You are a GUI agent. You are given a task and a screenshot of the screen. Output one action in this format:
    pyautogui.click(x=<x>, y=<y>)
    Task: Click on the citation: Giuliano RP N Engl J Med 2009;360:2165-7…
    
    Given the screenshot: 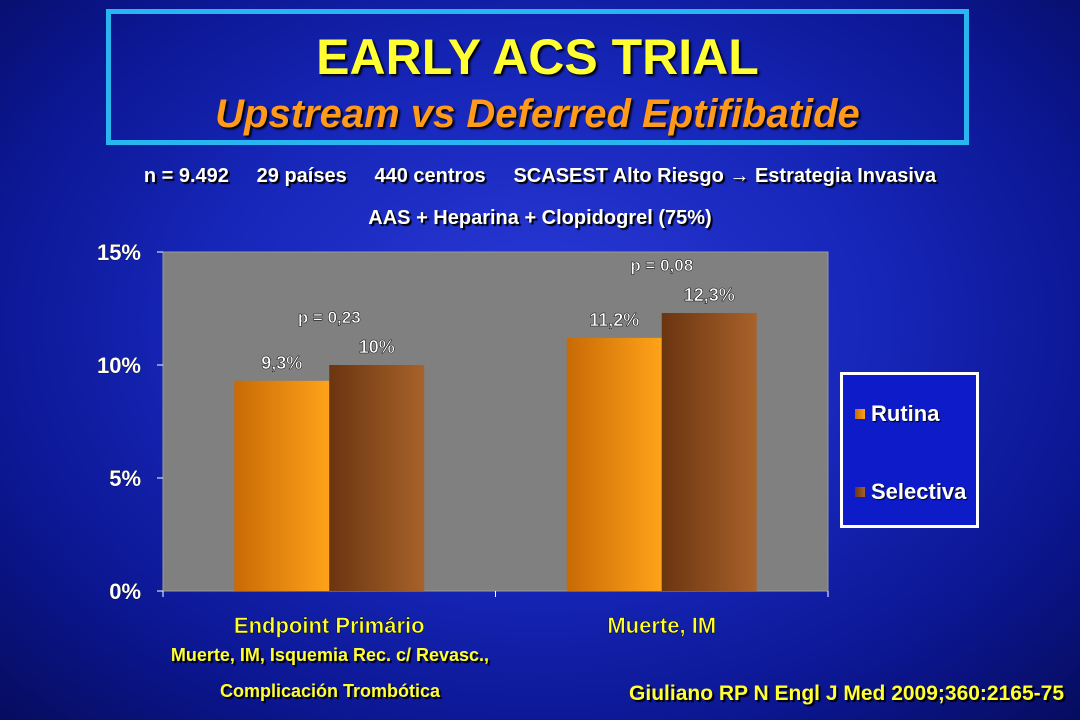 What is the action you would take?
    pyautogui.click(x=846, y=693)
    